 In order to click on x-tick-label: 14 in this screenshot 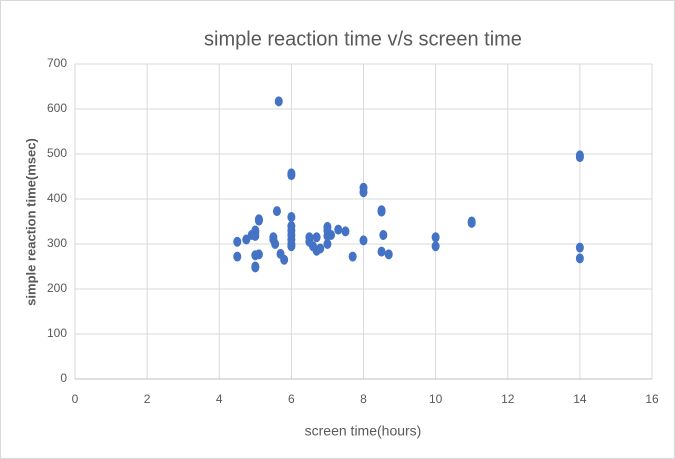, I will do `click(580, 399)`.